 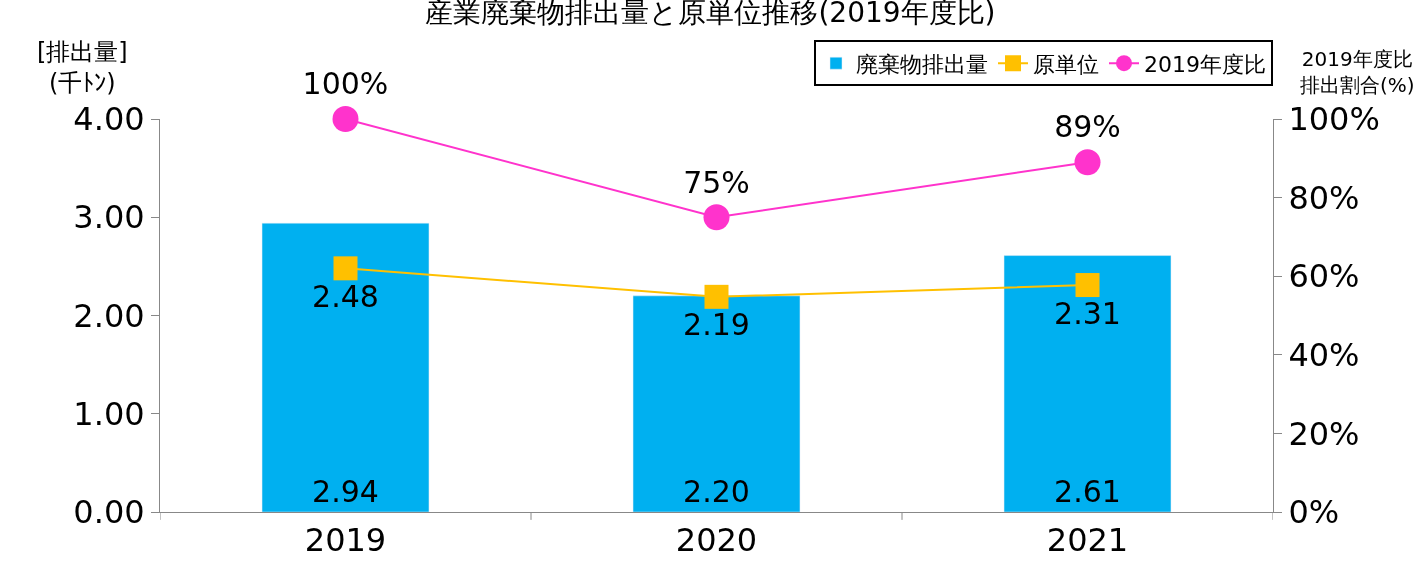 I want to click on data-label: 89%, so click(x=1087, y=127).